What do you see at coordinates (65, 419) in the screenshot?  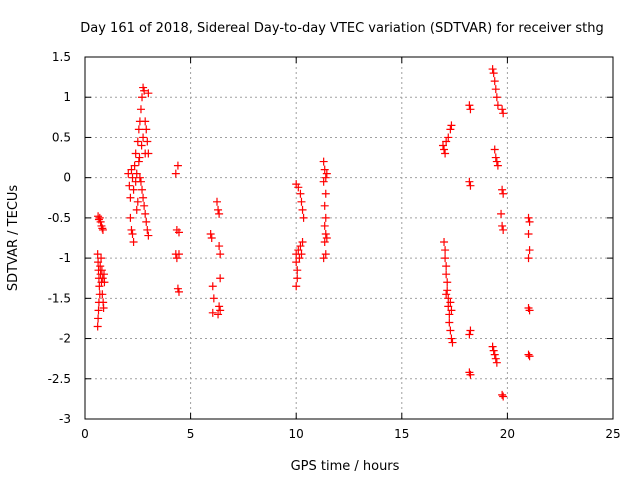 I see `y-tick-label: -3` at bounding box center [65, 419].